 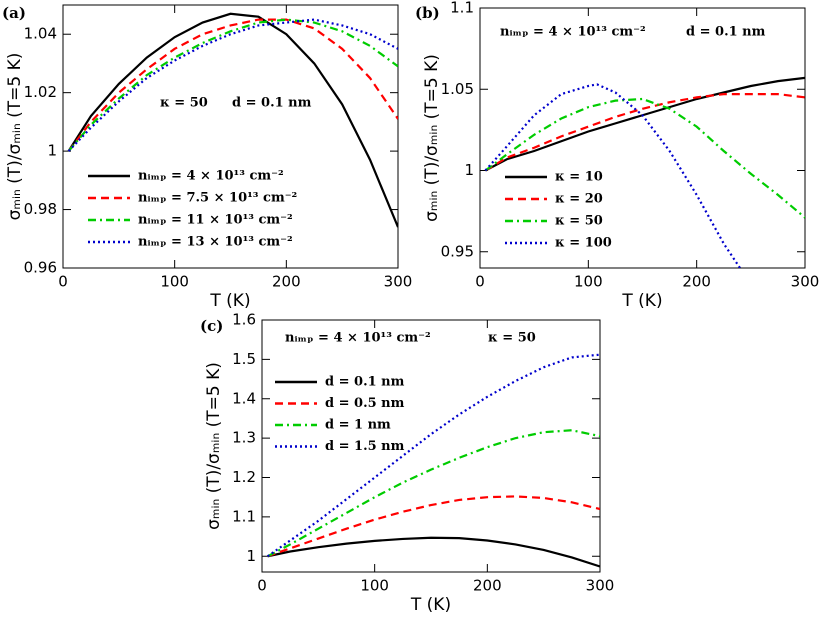 I want to click on y-tick-label: 1.4, so click(x=244, y=398).